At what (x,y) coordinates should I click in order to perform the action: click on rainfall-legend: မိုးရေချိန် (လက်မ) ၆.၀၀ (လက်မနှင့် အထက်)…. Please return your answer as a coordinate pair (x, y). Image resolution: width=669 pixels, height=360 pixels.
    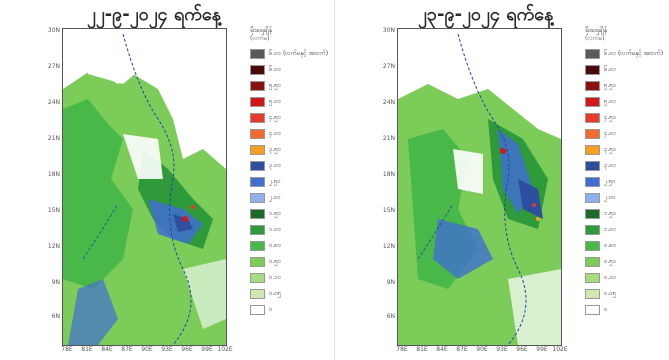
    Looking at the image, I should click on (627, 172).